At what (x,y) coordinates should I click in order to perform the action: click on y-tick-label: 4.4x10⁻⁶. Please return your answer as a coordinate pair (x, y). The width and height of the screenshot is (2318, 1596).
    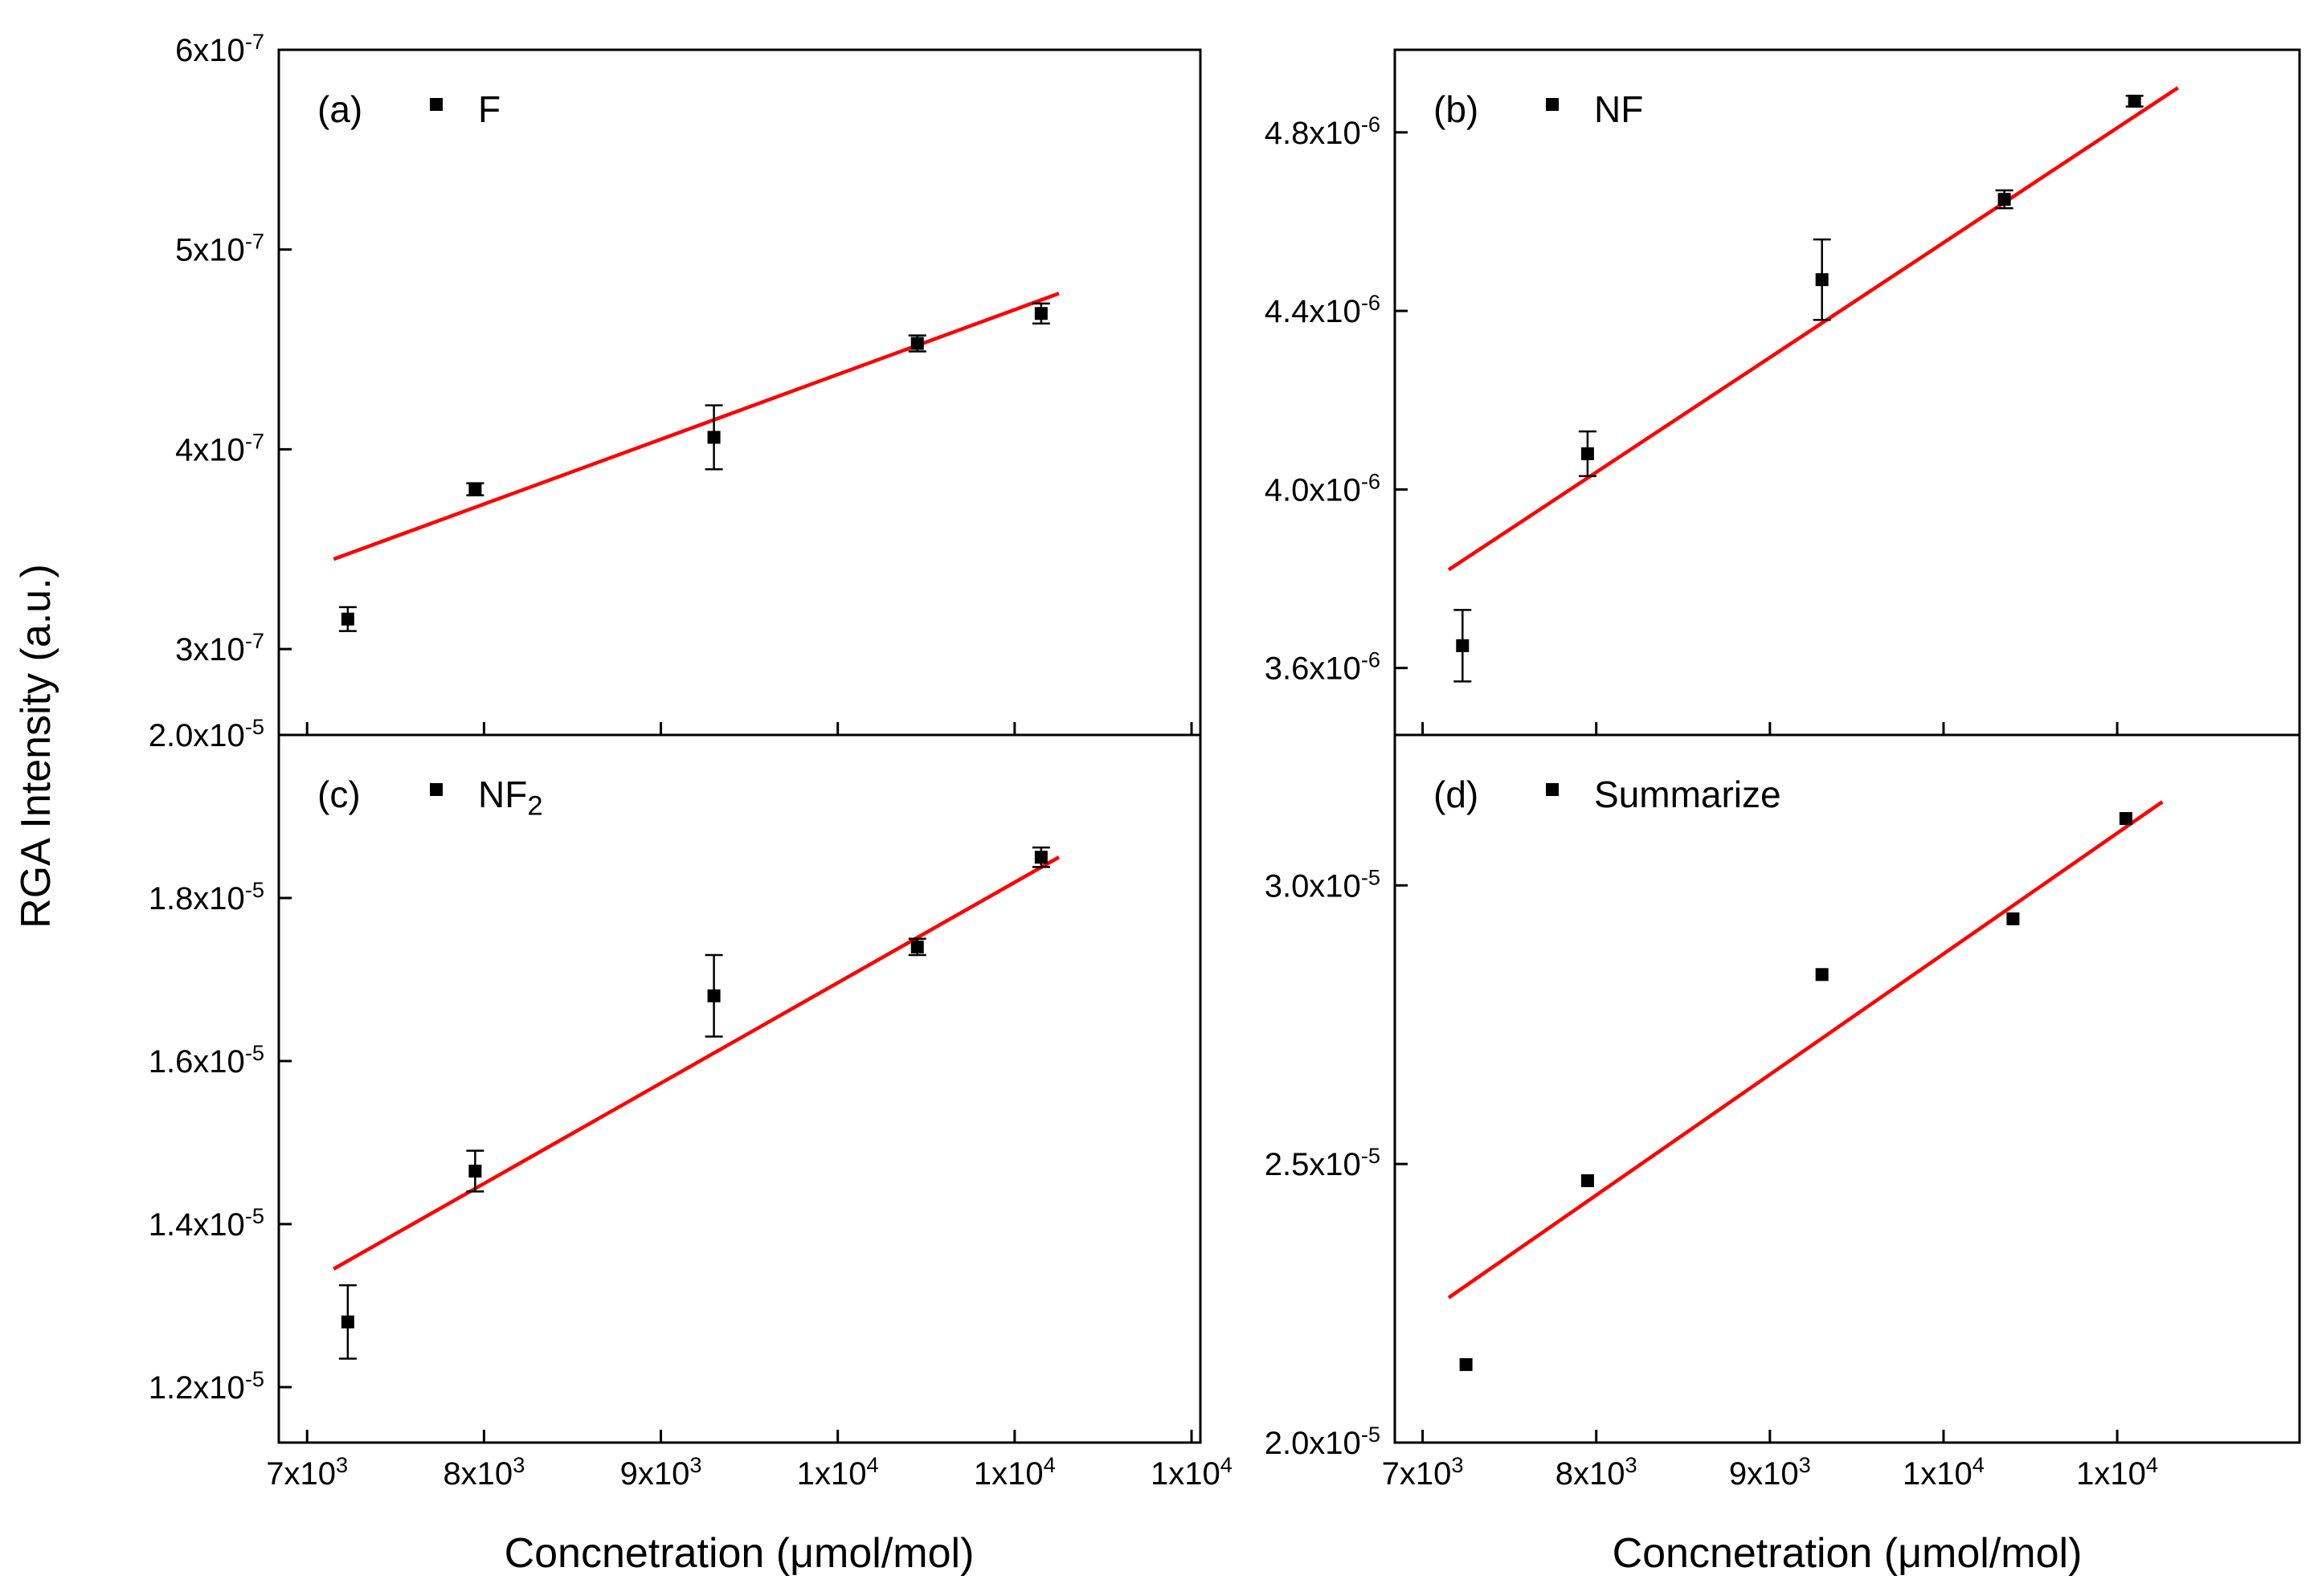
    Looking at the image, I should click on (1322, 309).